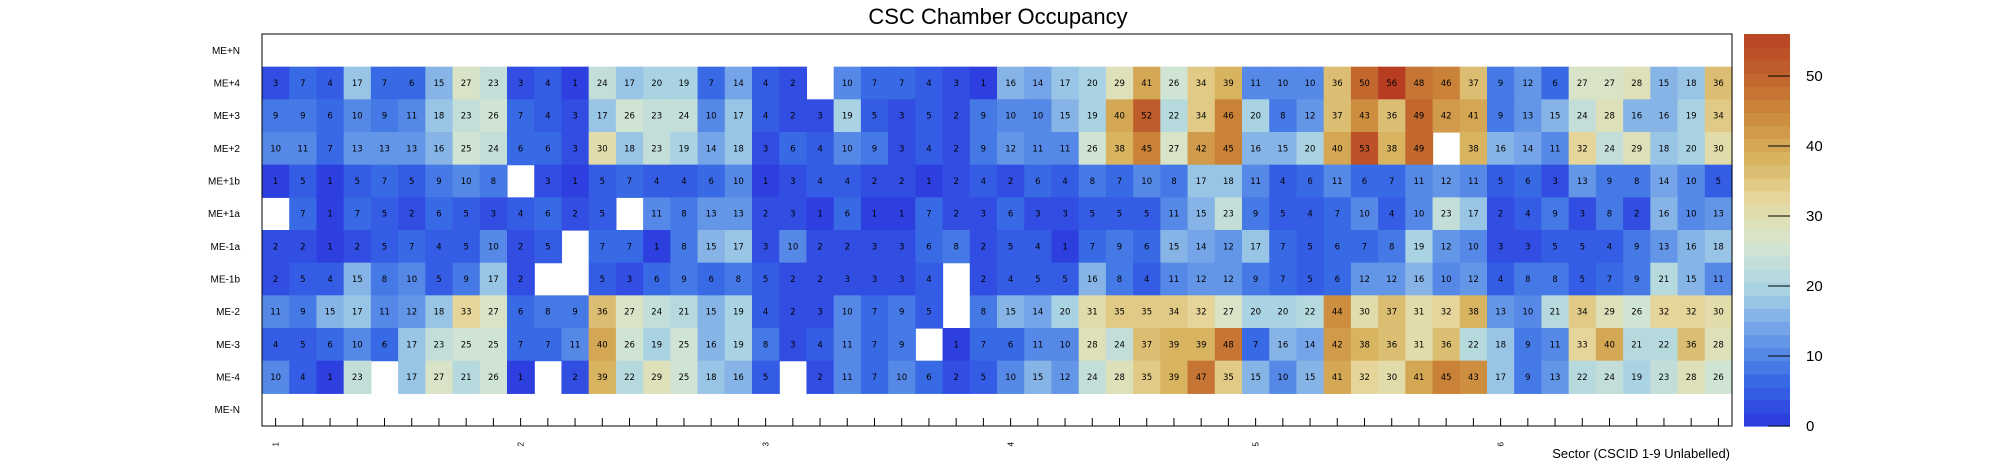  I want to click on cell-value-label: 35, so click(1228, 378).